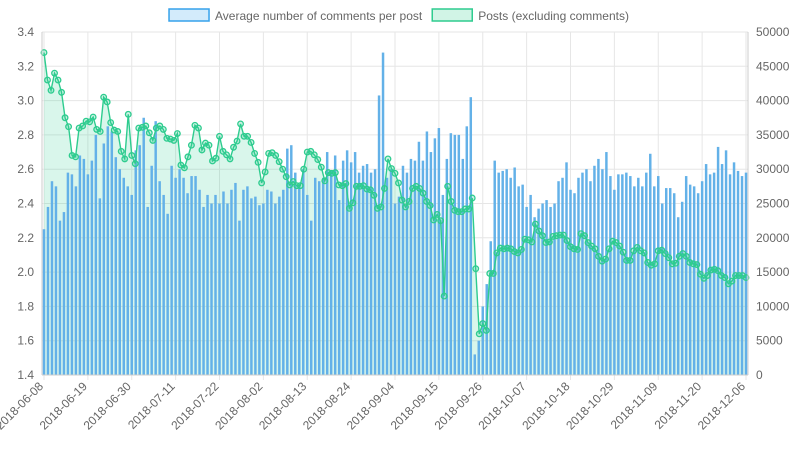 The width and height of the screenshot is (798, 450). What do you see at coordinates (530, 15) in the screenshot?
I see `legend-item-posts: Posts (excluding comments)` at bounding box center [530, 15].